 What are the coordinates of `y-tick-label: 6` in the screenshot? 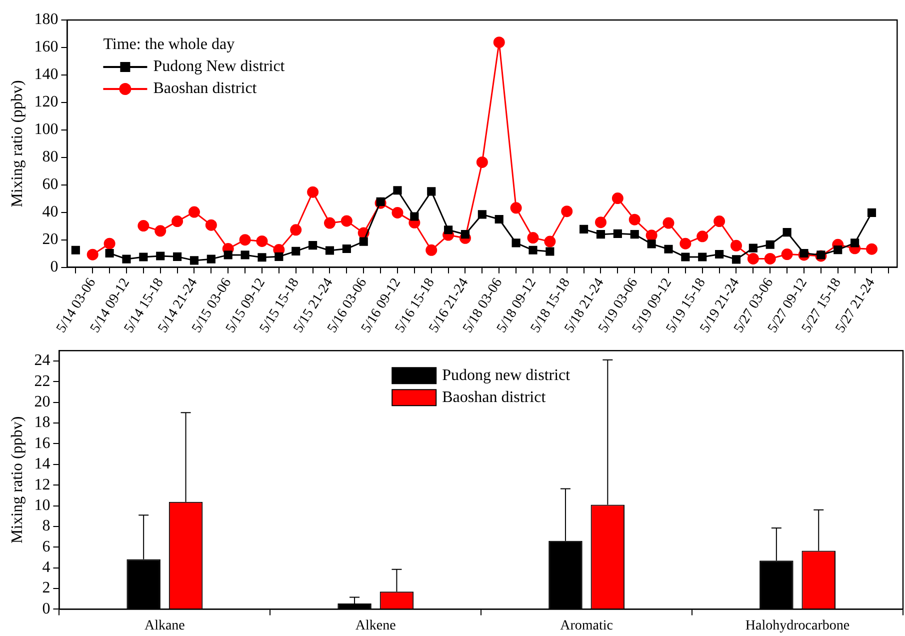 It's located at (46, 547).